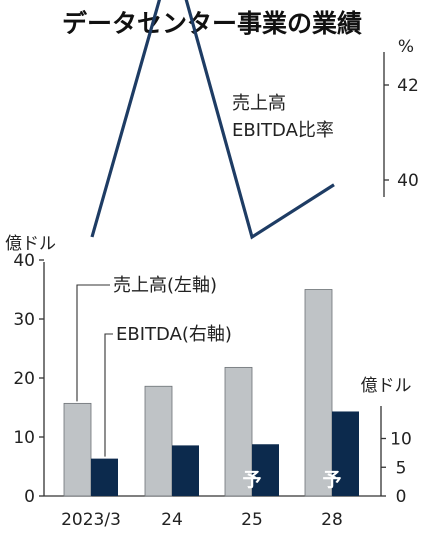 The image size is (425, 539). What do you see at coordinates (408, 0) in the screenshot?
I see `margin-y-tick-label: 44` at bounding box center [408, 0].